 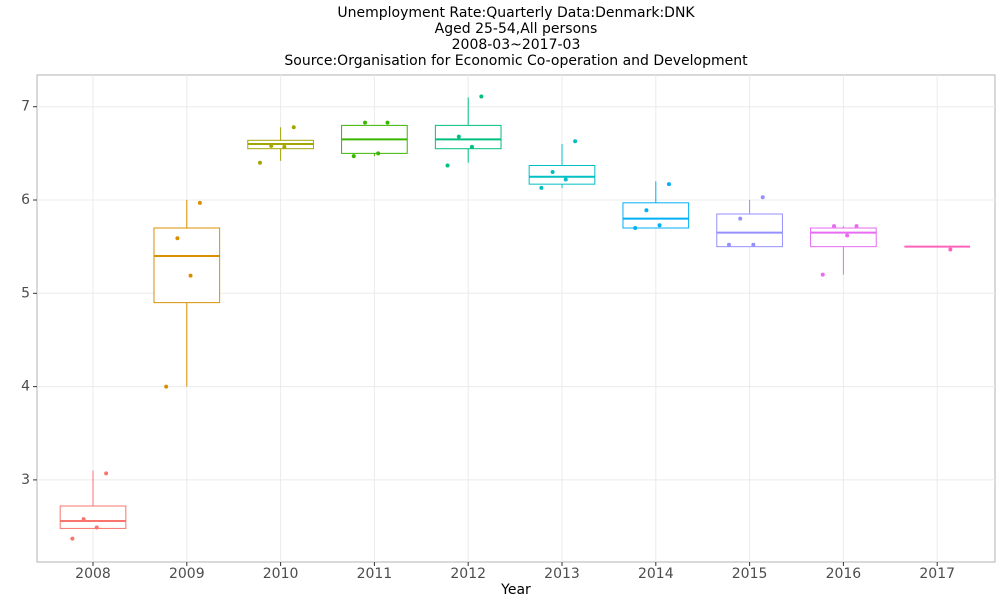 I want to click on x-tick-label: 2008, so click(x=93, y=574).